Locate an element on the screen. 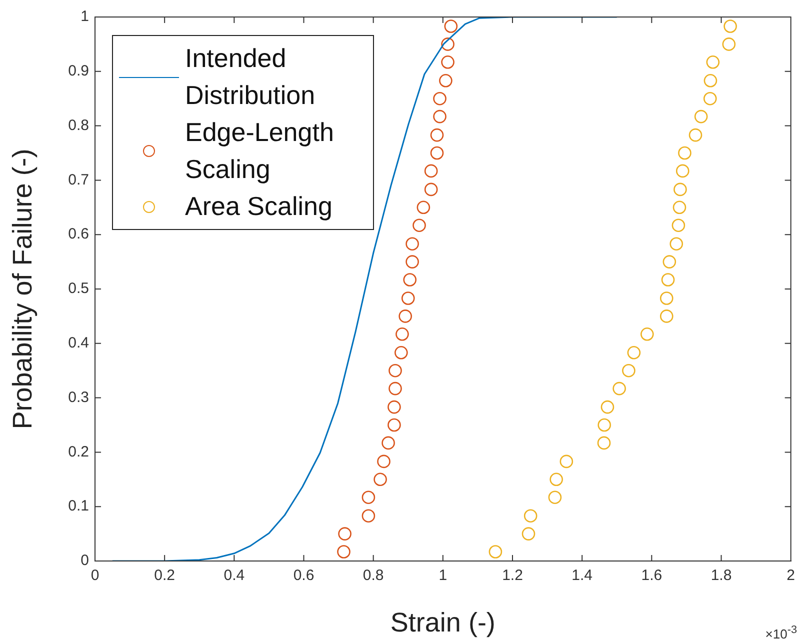  legend-label: Area Scaling is located at coordinates (259, 206).